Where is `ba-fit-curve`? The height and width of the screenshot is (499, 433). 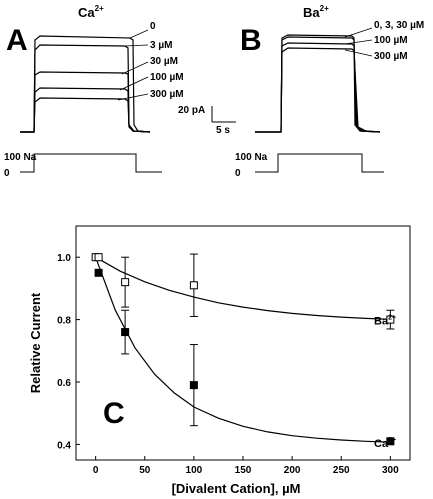
ba-fit-curve is located at coordinates (243, 288).